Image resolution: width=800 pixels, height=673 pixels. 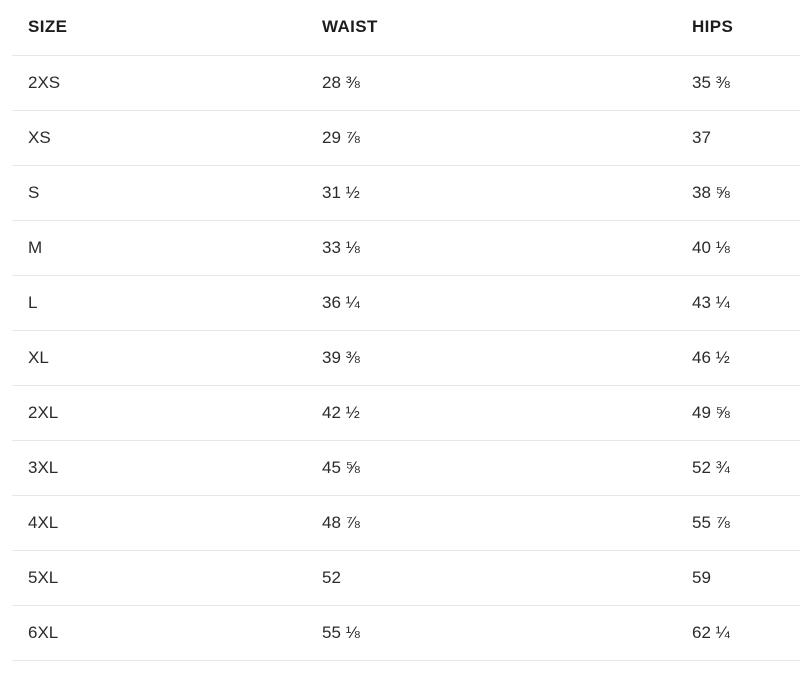 What do you see at coordinates (507, 358) in the screenshot?
I see `waist-cell: 39 ⅜` at bounding box center [507, 358].